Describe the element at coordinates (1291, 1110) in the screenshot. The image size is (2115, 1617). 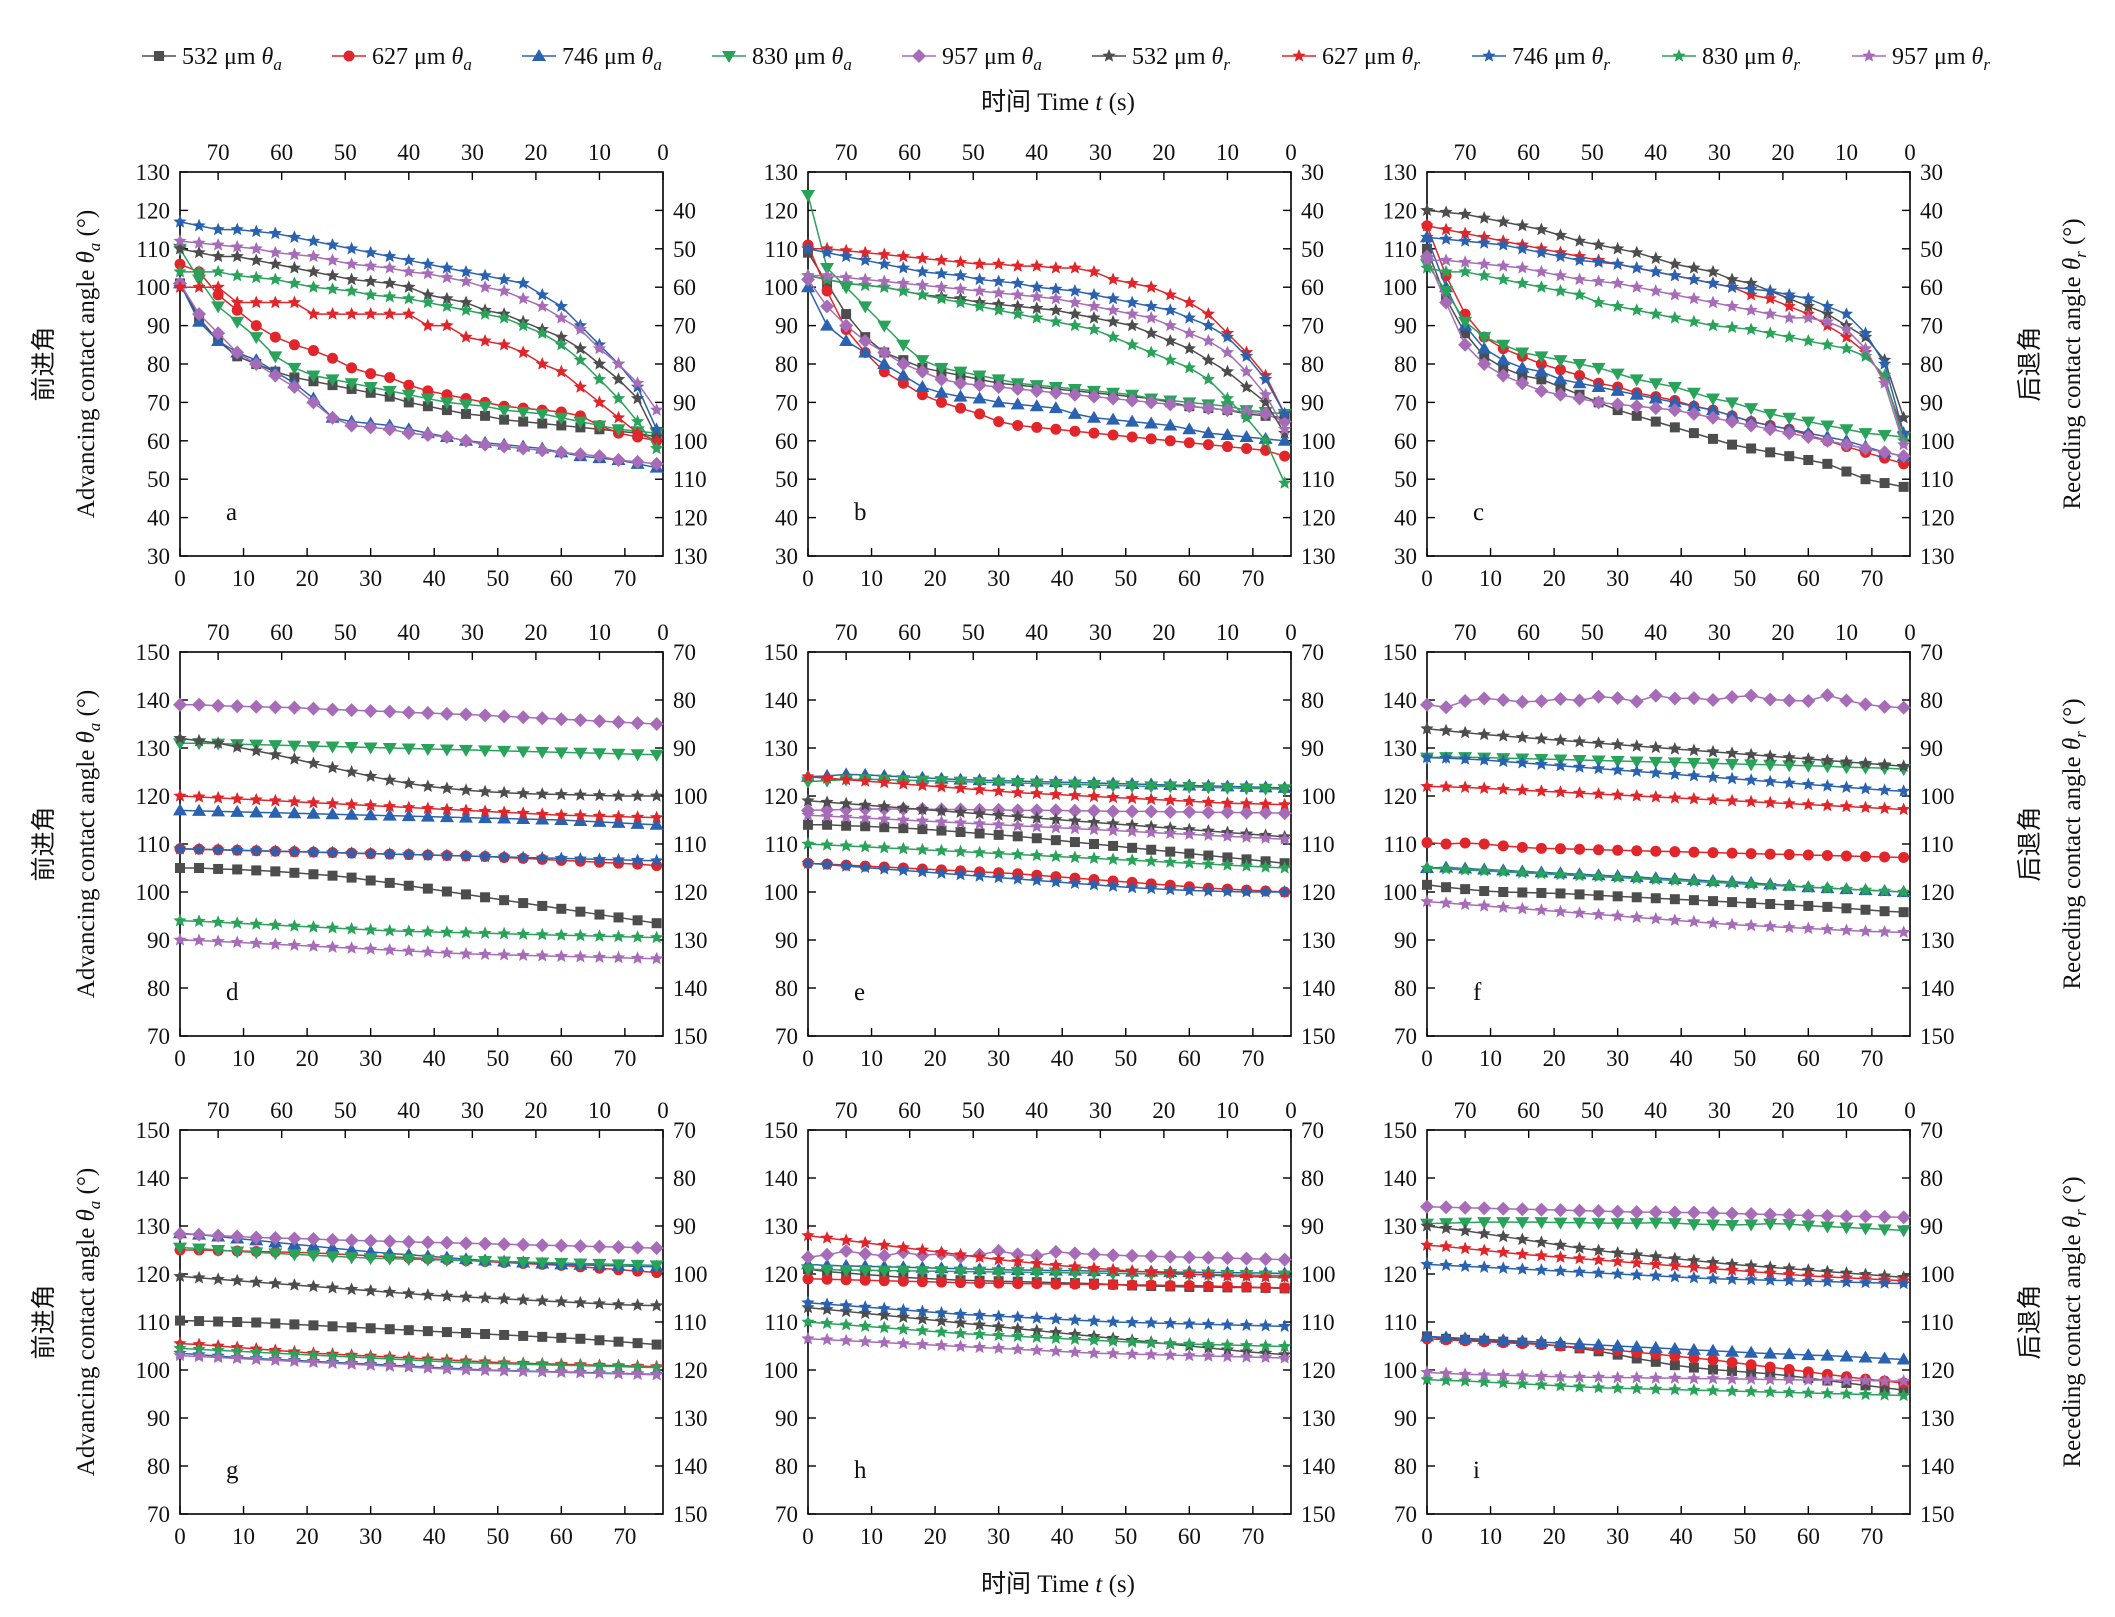
I see `top-x-tick-label: 0` at that location.